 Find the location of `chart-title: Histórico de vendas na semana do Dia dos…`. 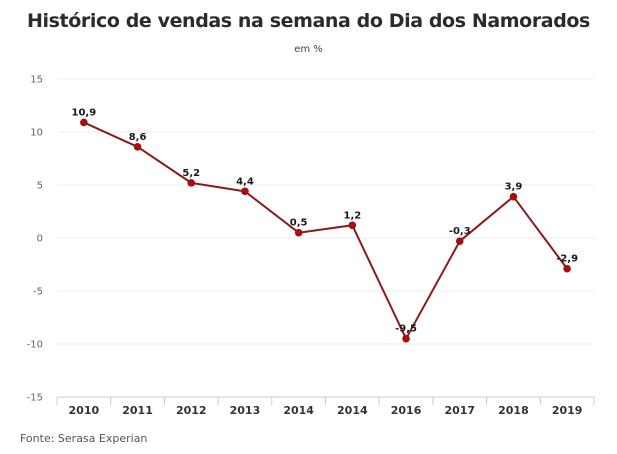

chart-title: Histórico de vendas na semana do Dia dos… is located at coordinates (308, 21).